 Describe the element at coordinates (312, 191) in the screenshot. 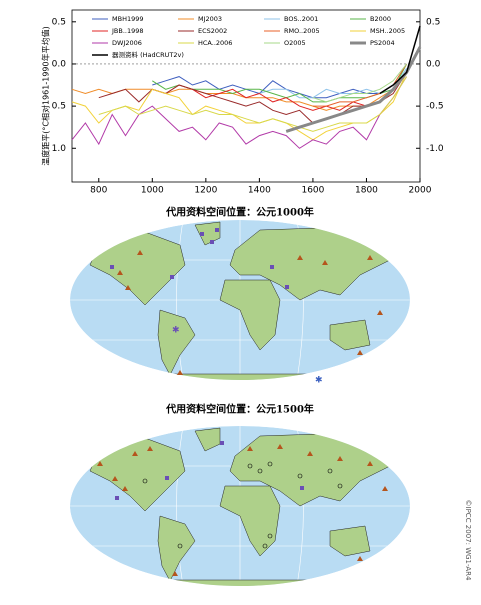

I see `x-tick-label: 1600` at that location.